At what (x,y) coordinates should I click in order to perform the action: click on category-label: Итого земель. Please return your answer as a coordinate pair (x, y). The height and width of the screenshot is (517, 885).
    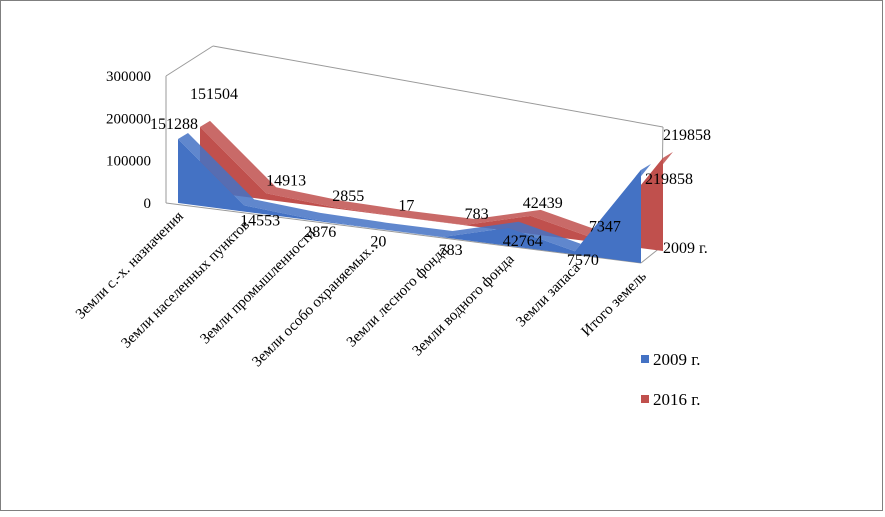
    Looking at the image, I should click on (614, 303).